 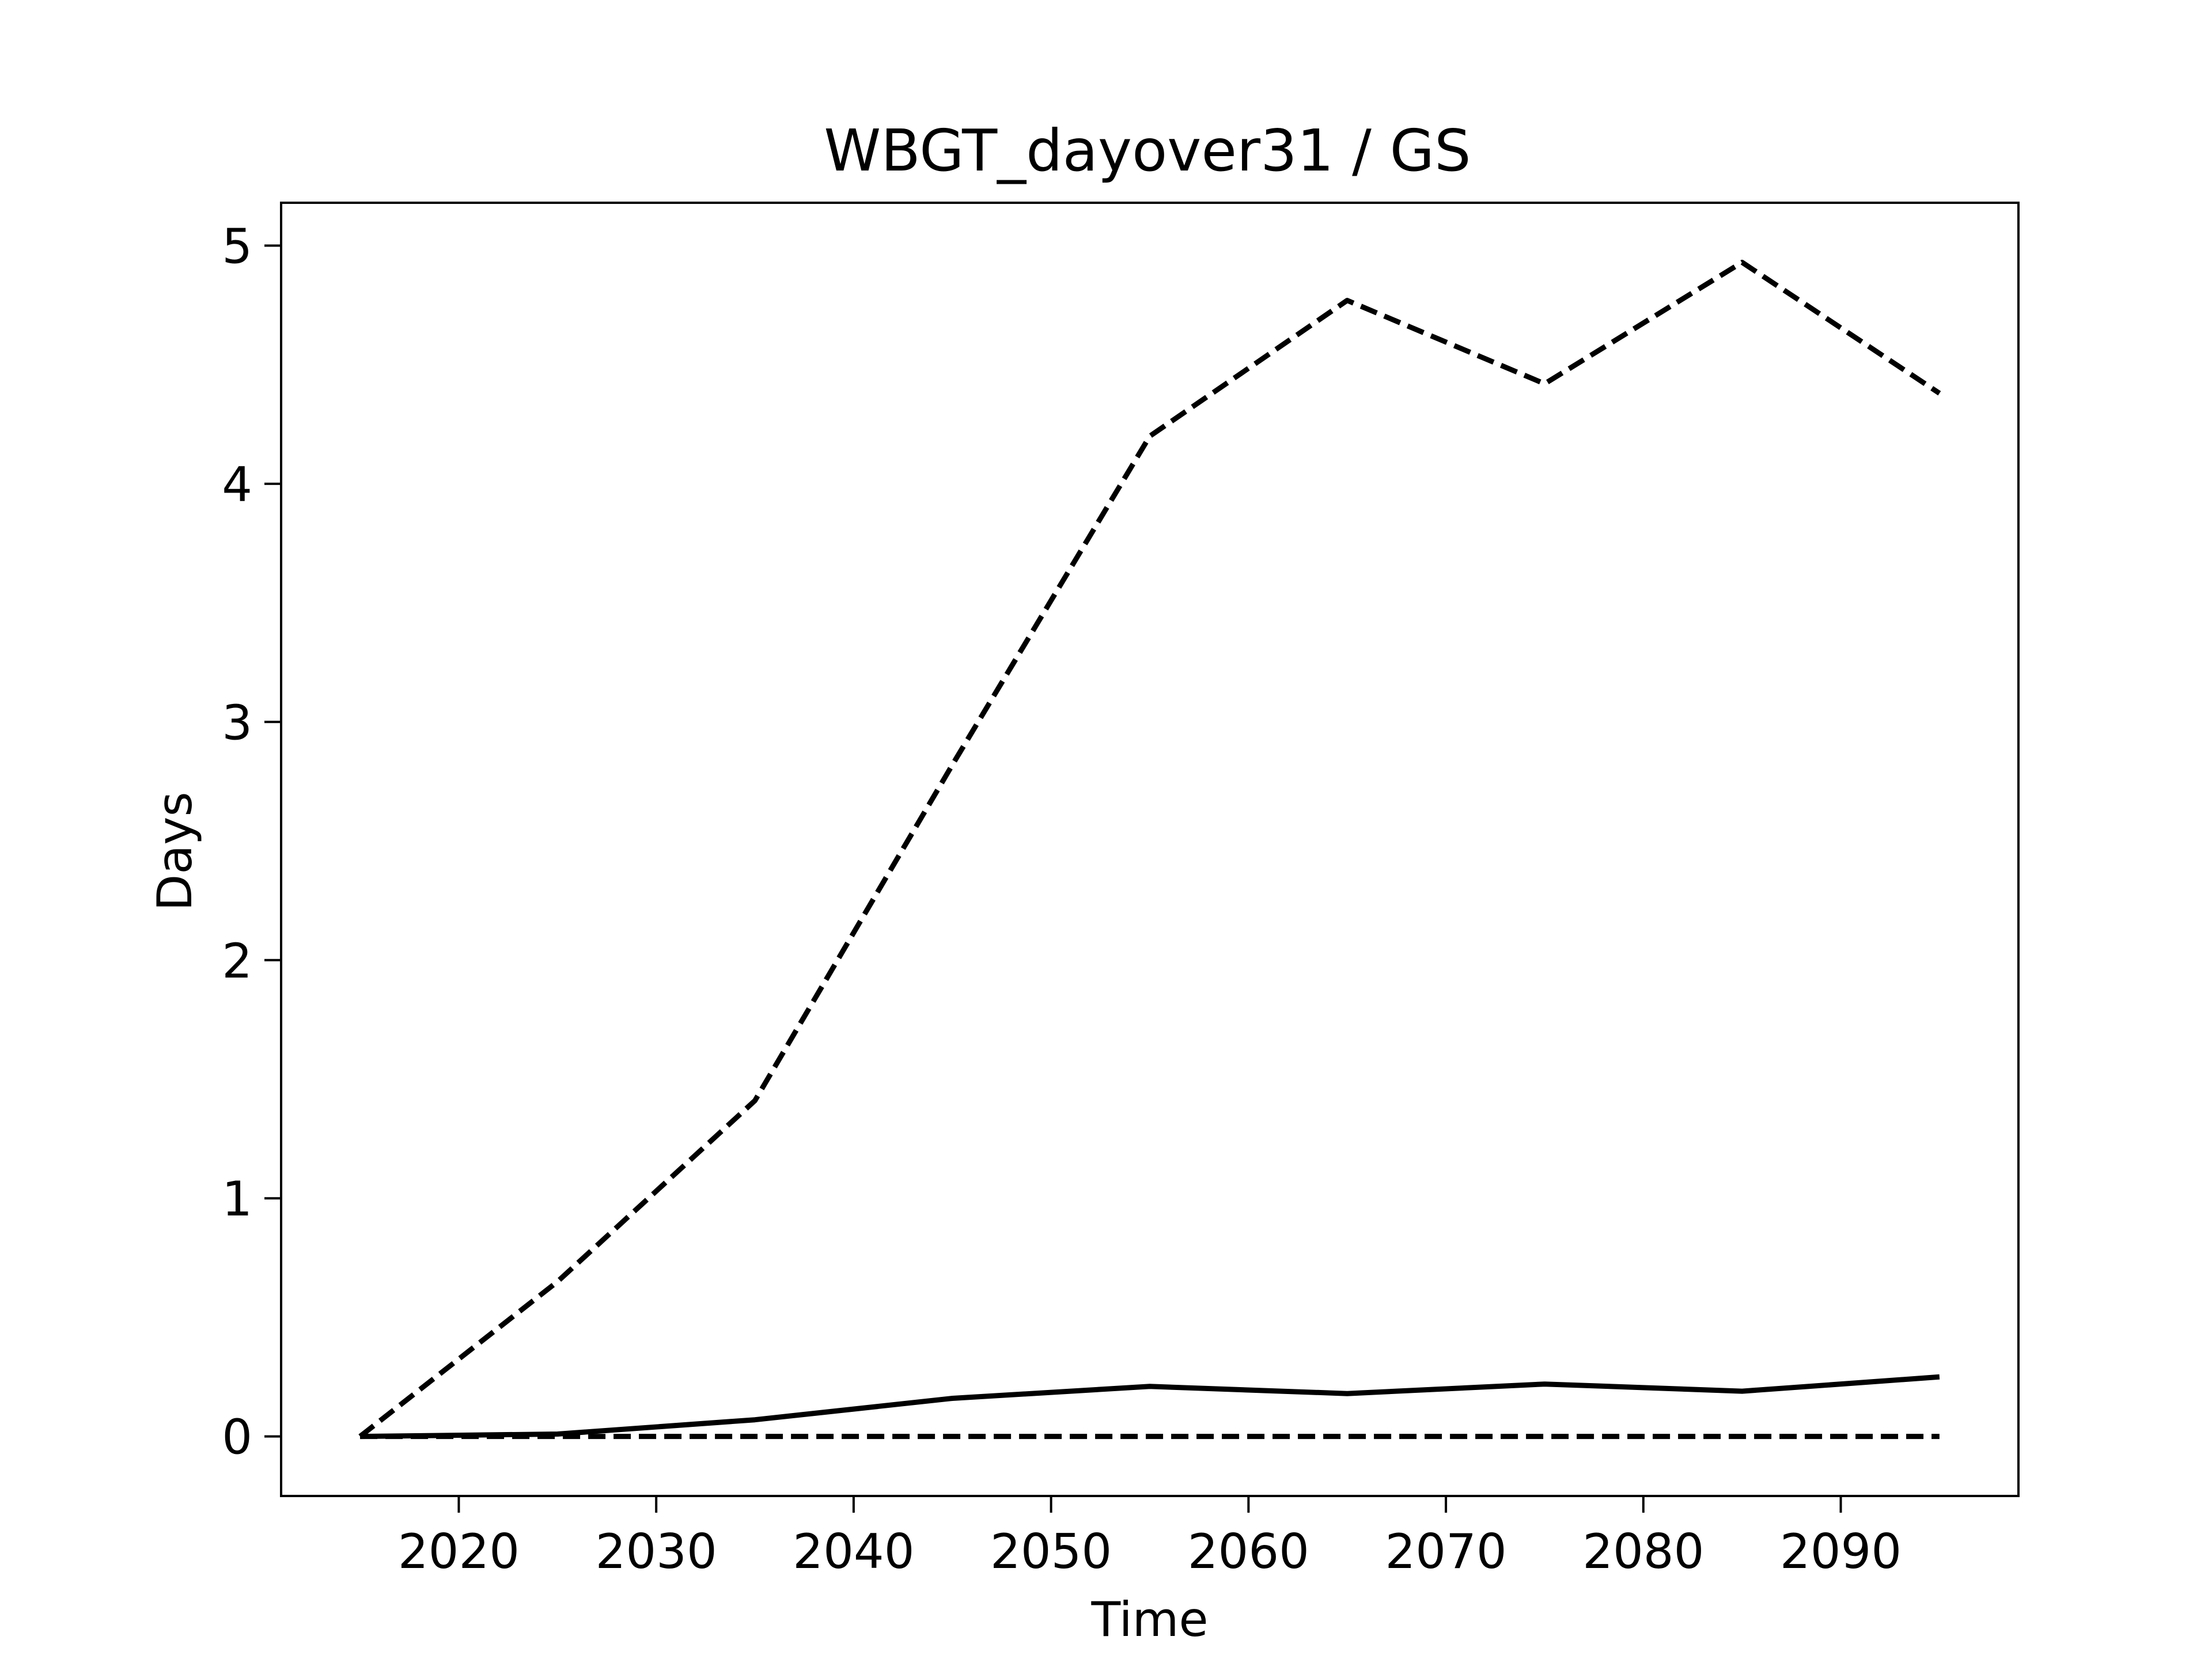 I want to click on y-tick-label-0: 0, so click(x=237, y=1437).